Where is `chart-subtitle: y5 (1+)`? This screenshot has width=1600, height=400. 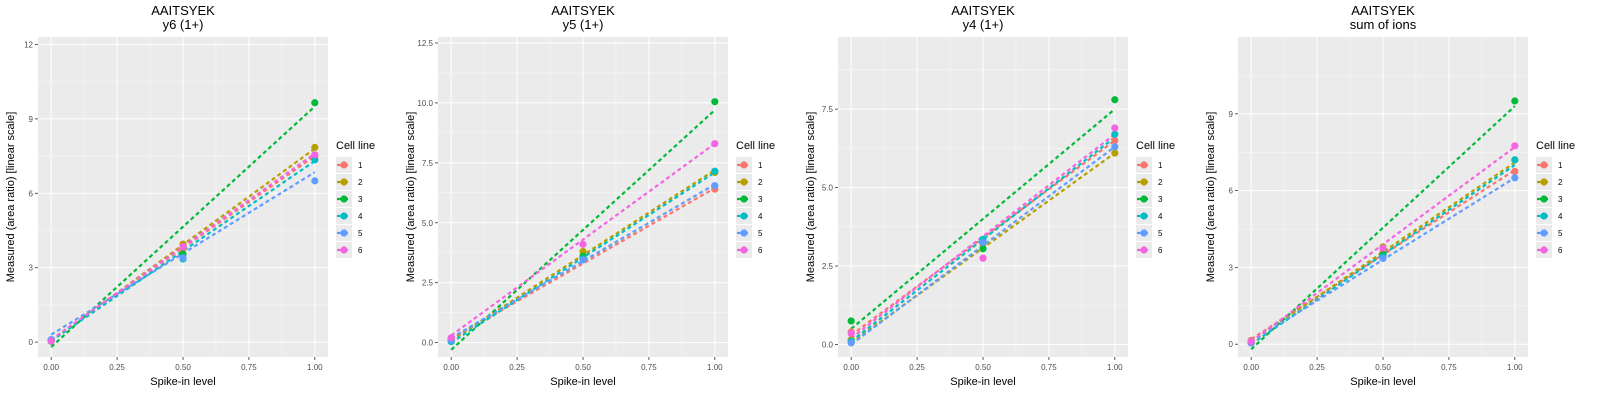 chart-subtitle: y5 (1+) is located at coordinates (583, 24).